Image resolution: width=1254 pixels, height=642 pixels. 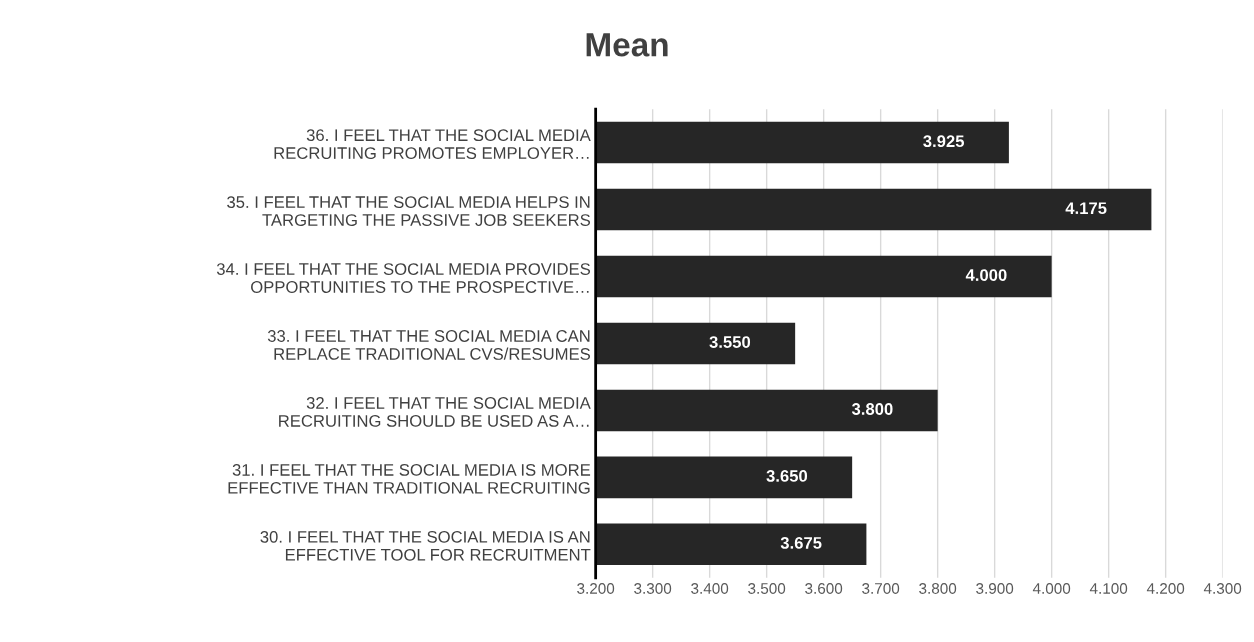 I want to click on x-tick-label: 3.400, so click(x=710, y=588).